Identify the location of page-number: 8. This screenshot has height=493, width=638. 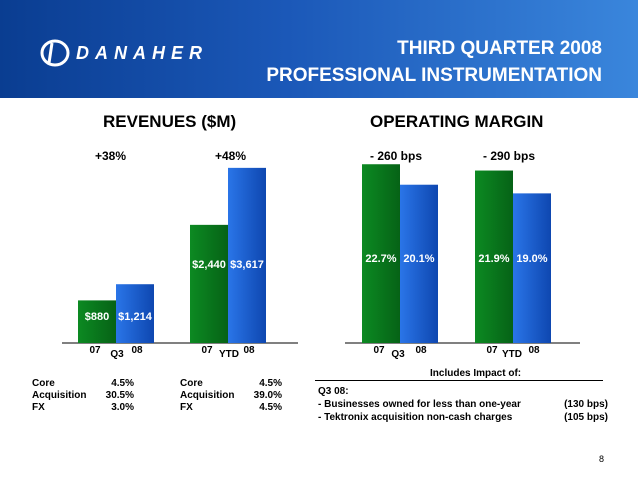
(601, 459).